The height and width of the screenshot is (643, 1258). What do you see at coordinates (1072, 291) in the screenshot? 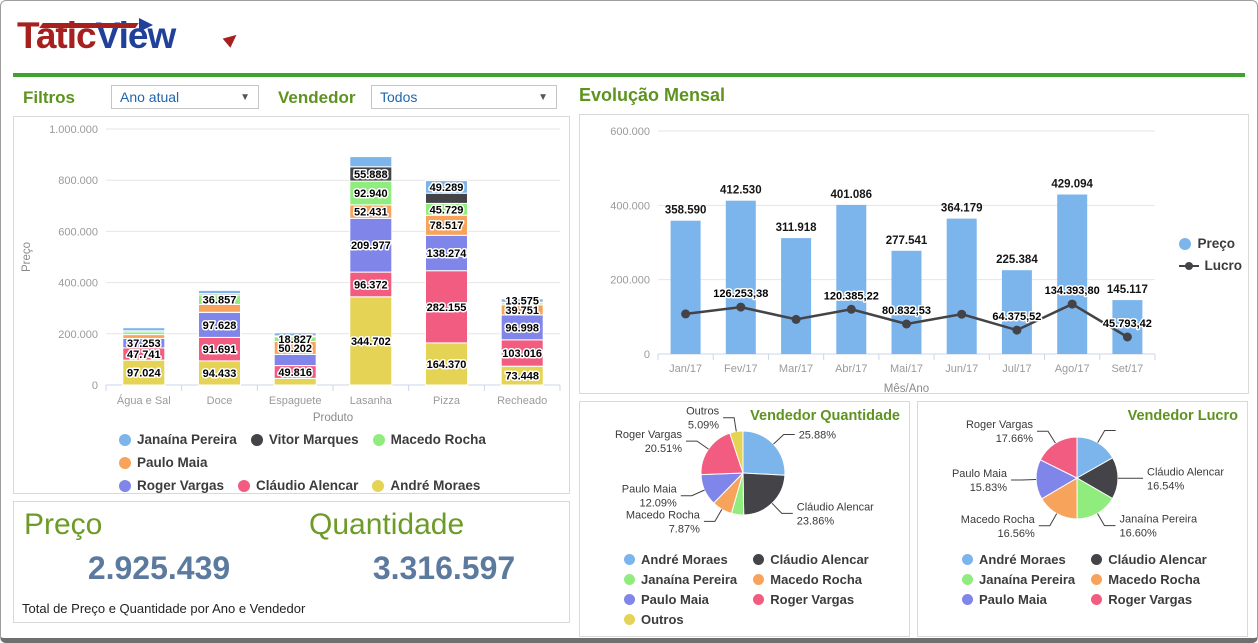
I see `svg-text: 134.393,80` at bounding box center [1072, 291].